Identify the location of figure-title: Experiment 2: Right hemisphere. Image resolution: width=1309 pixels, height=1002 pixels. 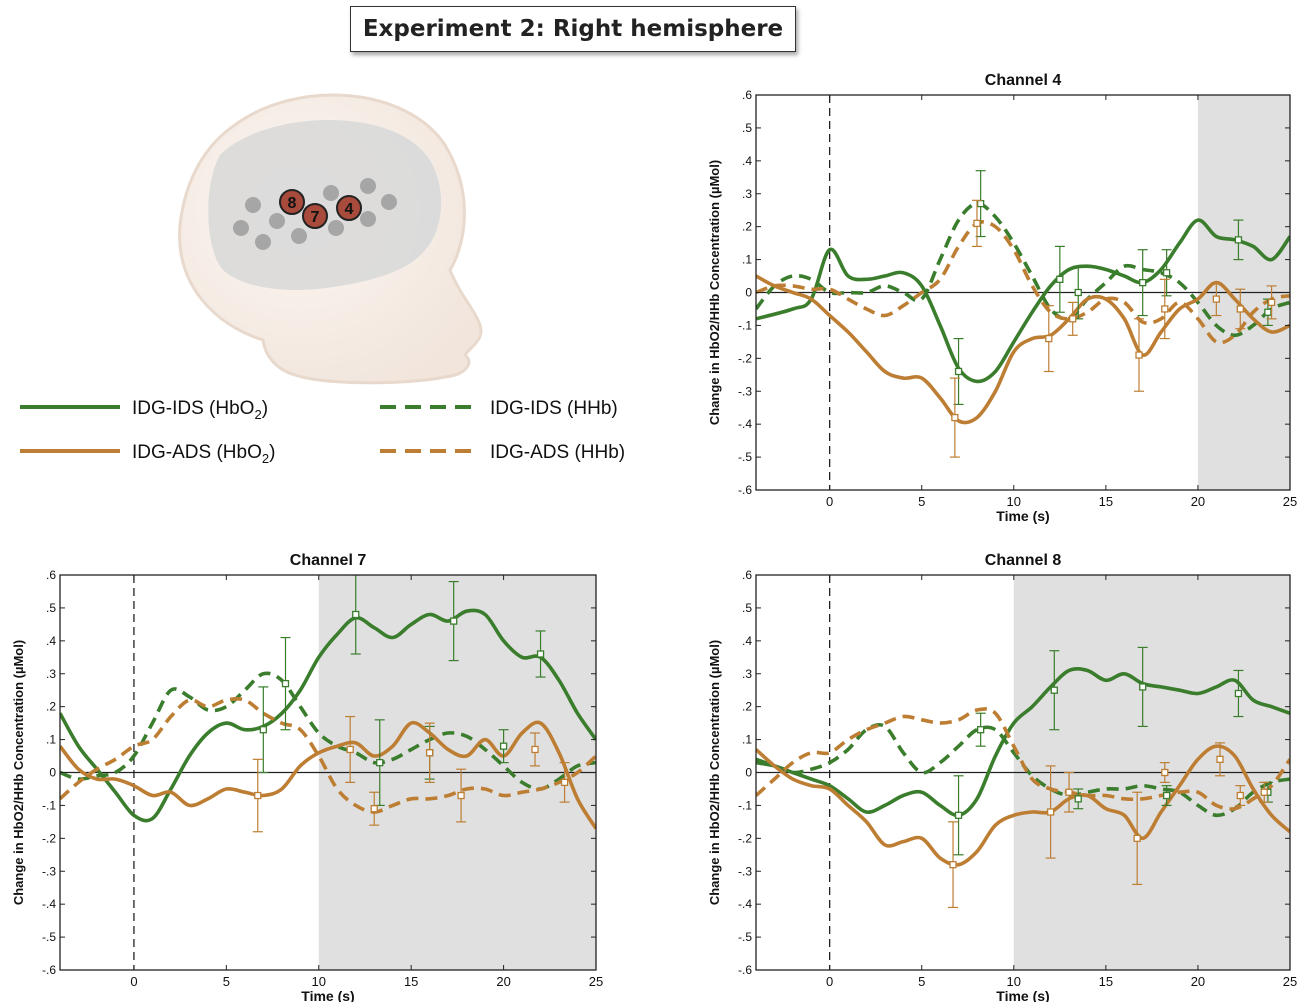
(573, 29).